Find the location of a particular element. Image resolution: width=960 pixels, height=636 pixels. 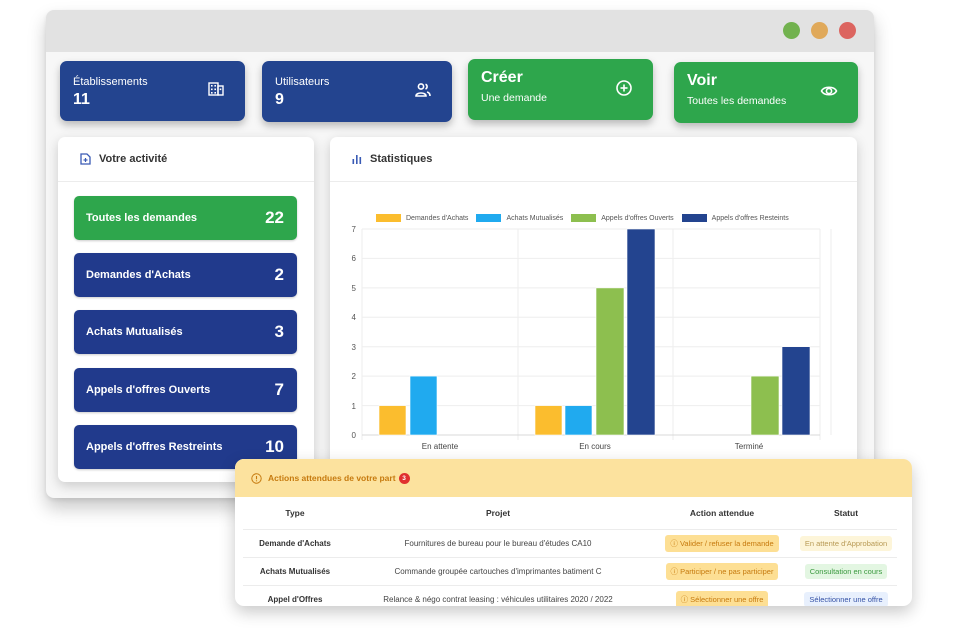

cell-action: ⓘ Participer / ne pas participer is located at coordinates (722, 570).